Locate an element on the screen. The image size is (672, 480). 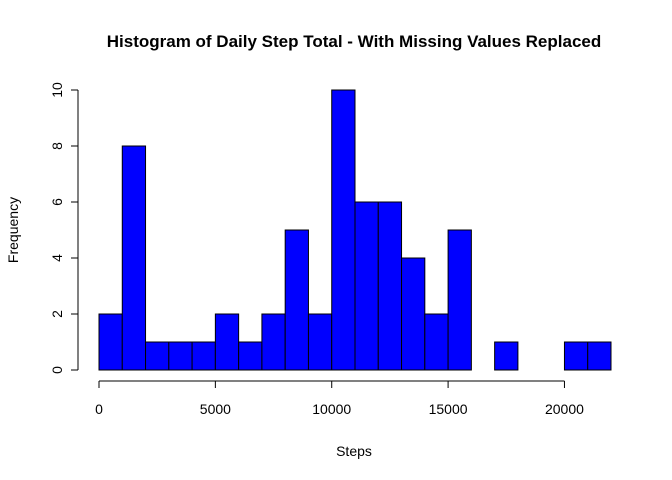
y-tick-label: 6 is located at coordinates (57, 202).